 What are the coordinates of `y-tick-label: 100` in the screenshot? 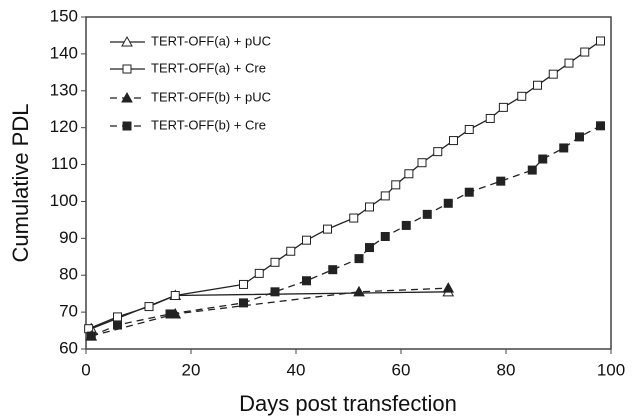 It's located at (64, 200).